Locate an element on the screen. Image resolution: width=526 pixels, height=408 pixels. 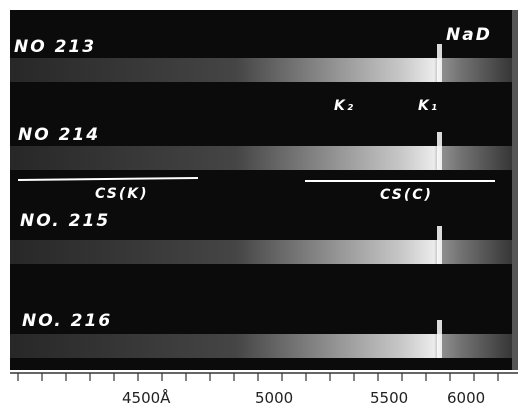
k2-label: K₂ is located at coordinates (344, 106).